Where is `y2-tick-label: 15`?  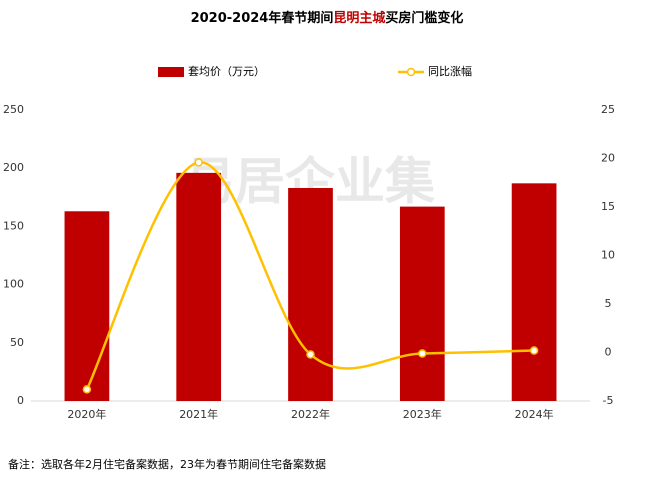
y2-tick-label: 15 is located at coordinates (608, 206).